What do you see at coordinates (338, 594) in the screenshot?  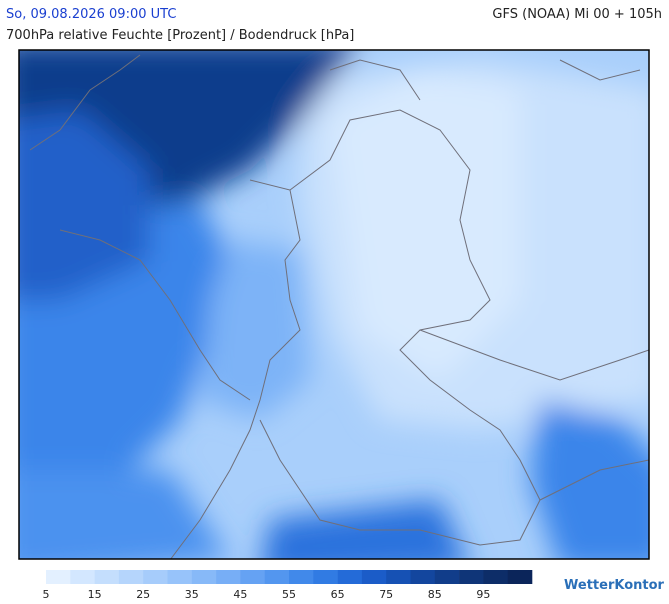 I see `legend-label: 65` at bounding box center [338, 594].